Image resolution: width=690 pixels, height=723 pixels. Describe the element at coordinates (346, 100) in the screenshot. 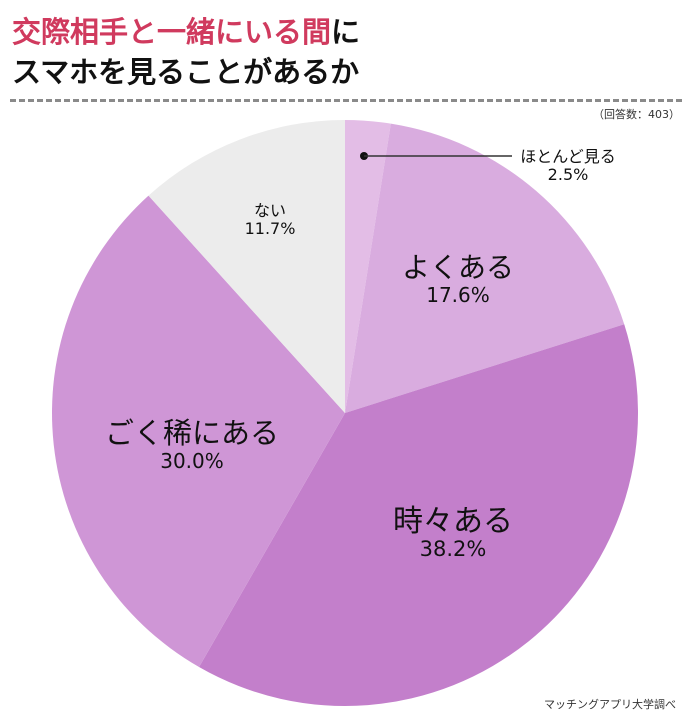

I see `dashed-divider` at that location.